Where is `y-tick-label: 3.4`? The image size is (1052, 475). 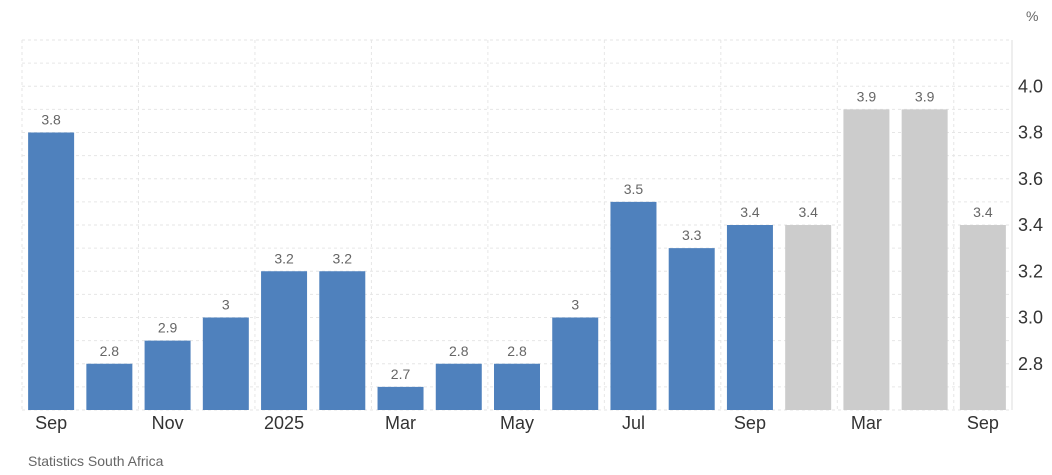
y-tick-label: 3.4 is located at coordinates (1030, 225).